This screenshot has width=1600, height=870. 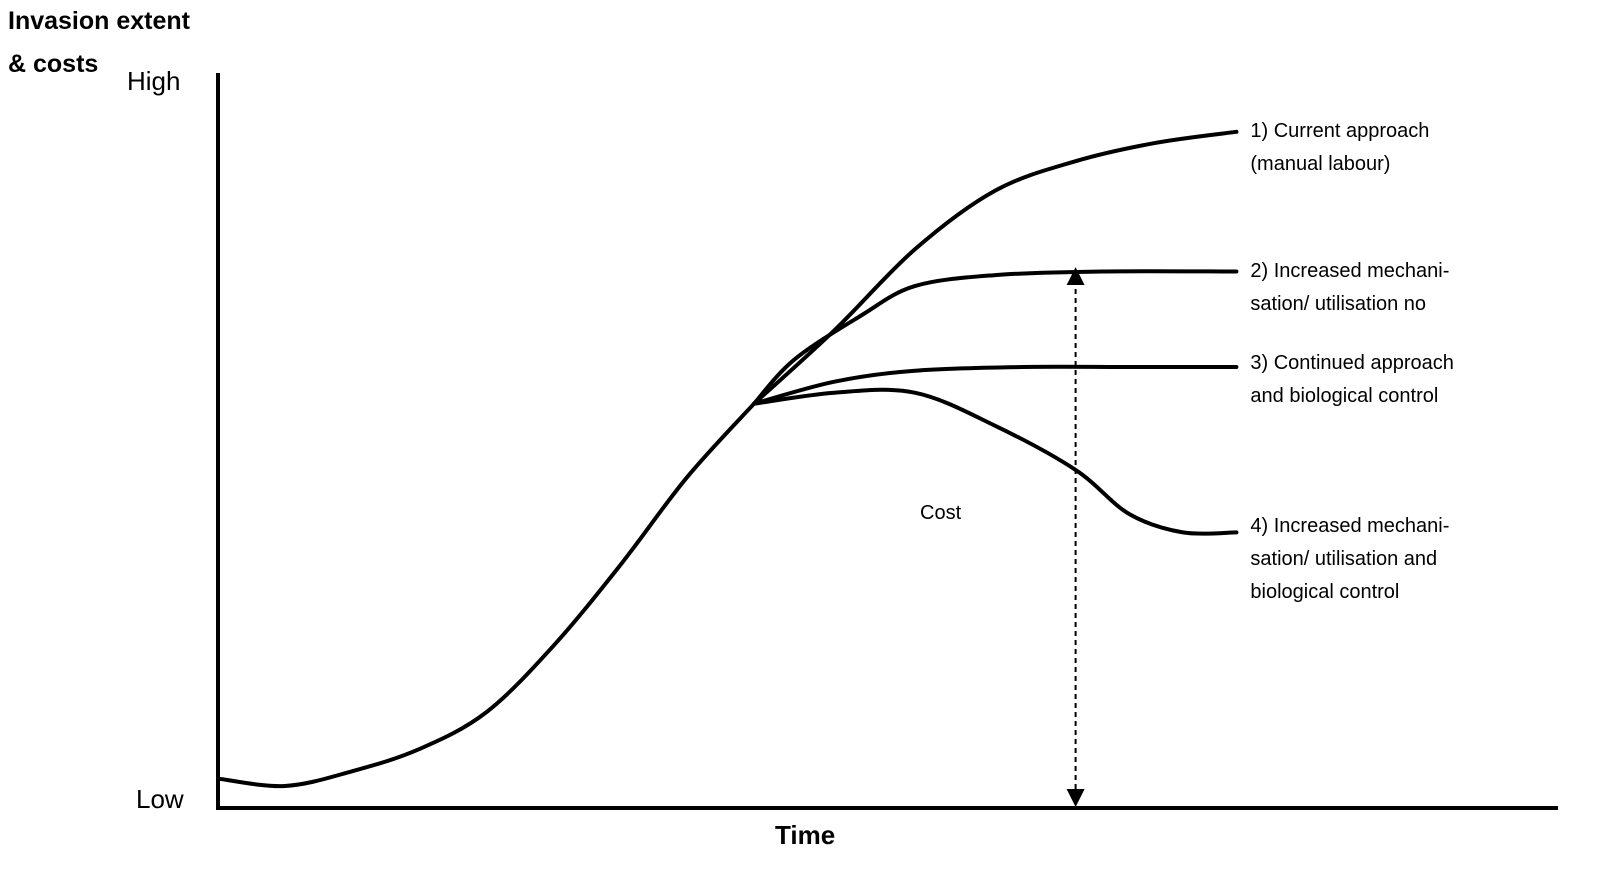 What do you see at coordinates (1352, 363) in the screenshot?
I see `series-label-3-line-1: 3) Continued approach` at bounding box center [1352, 363].